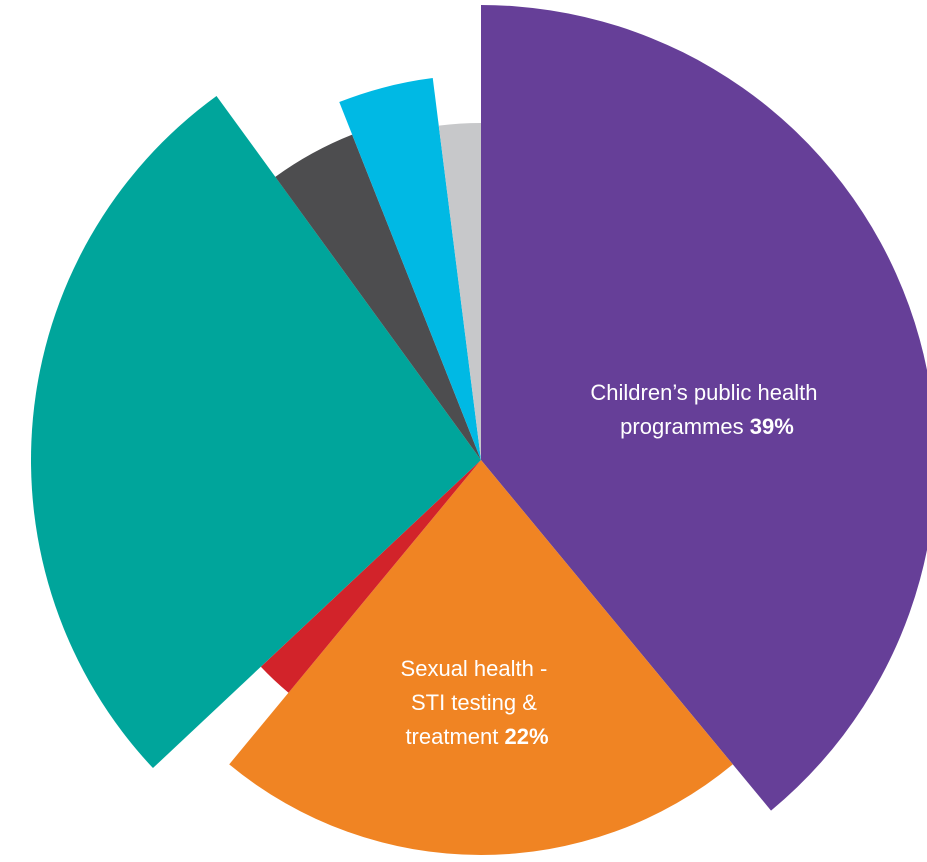 This screenshot has width=927, height=862. I want to click on slice-label-percent: 39%, so click(772, 426).